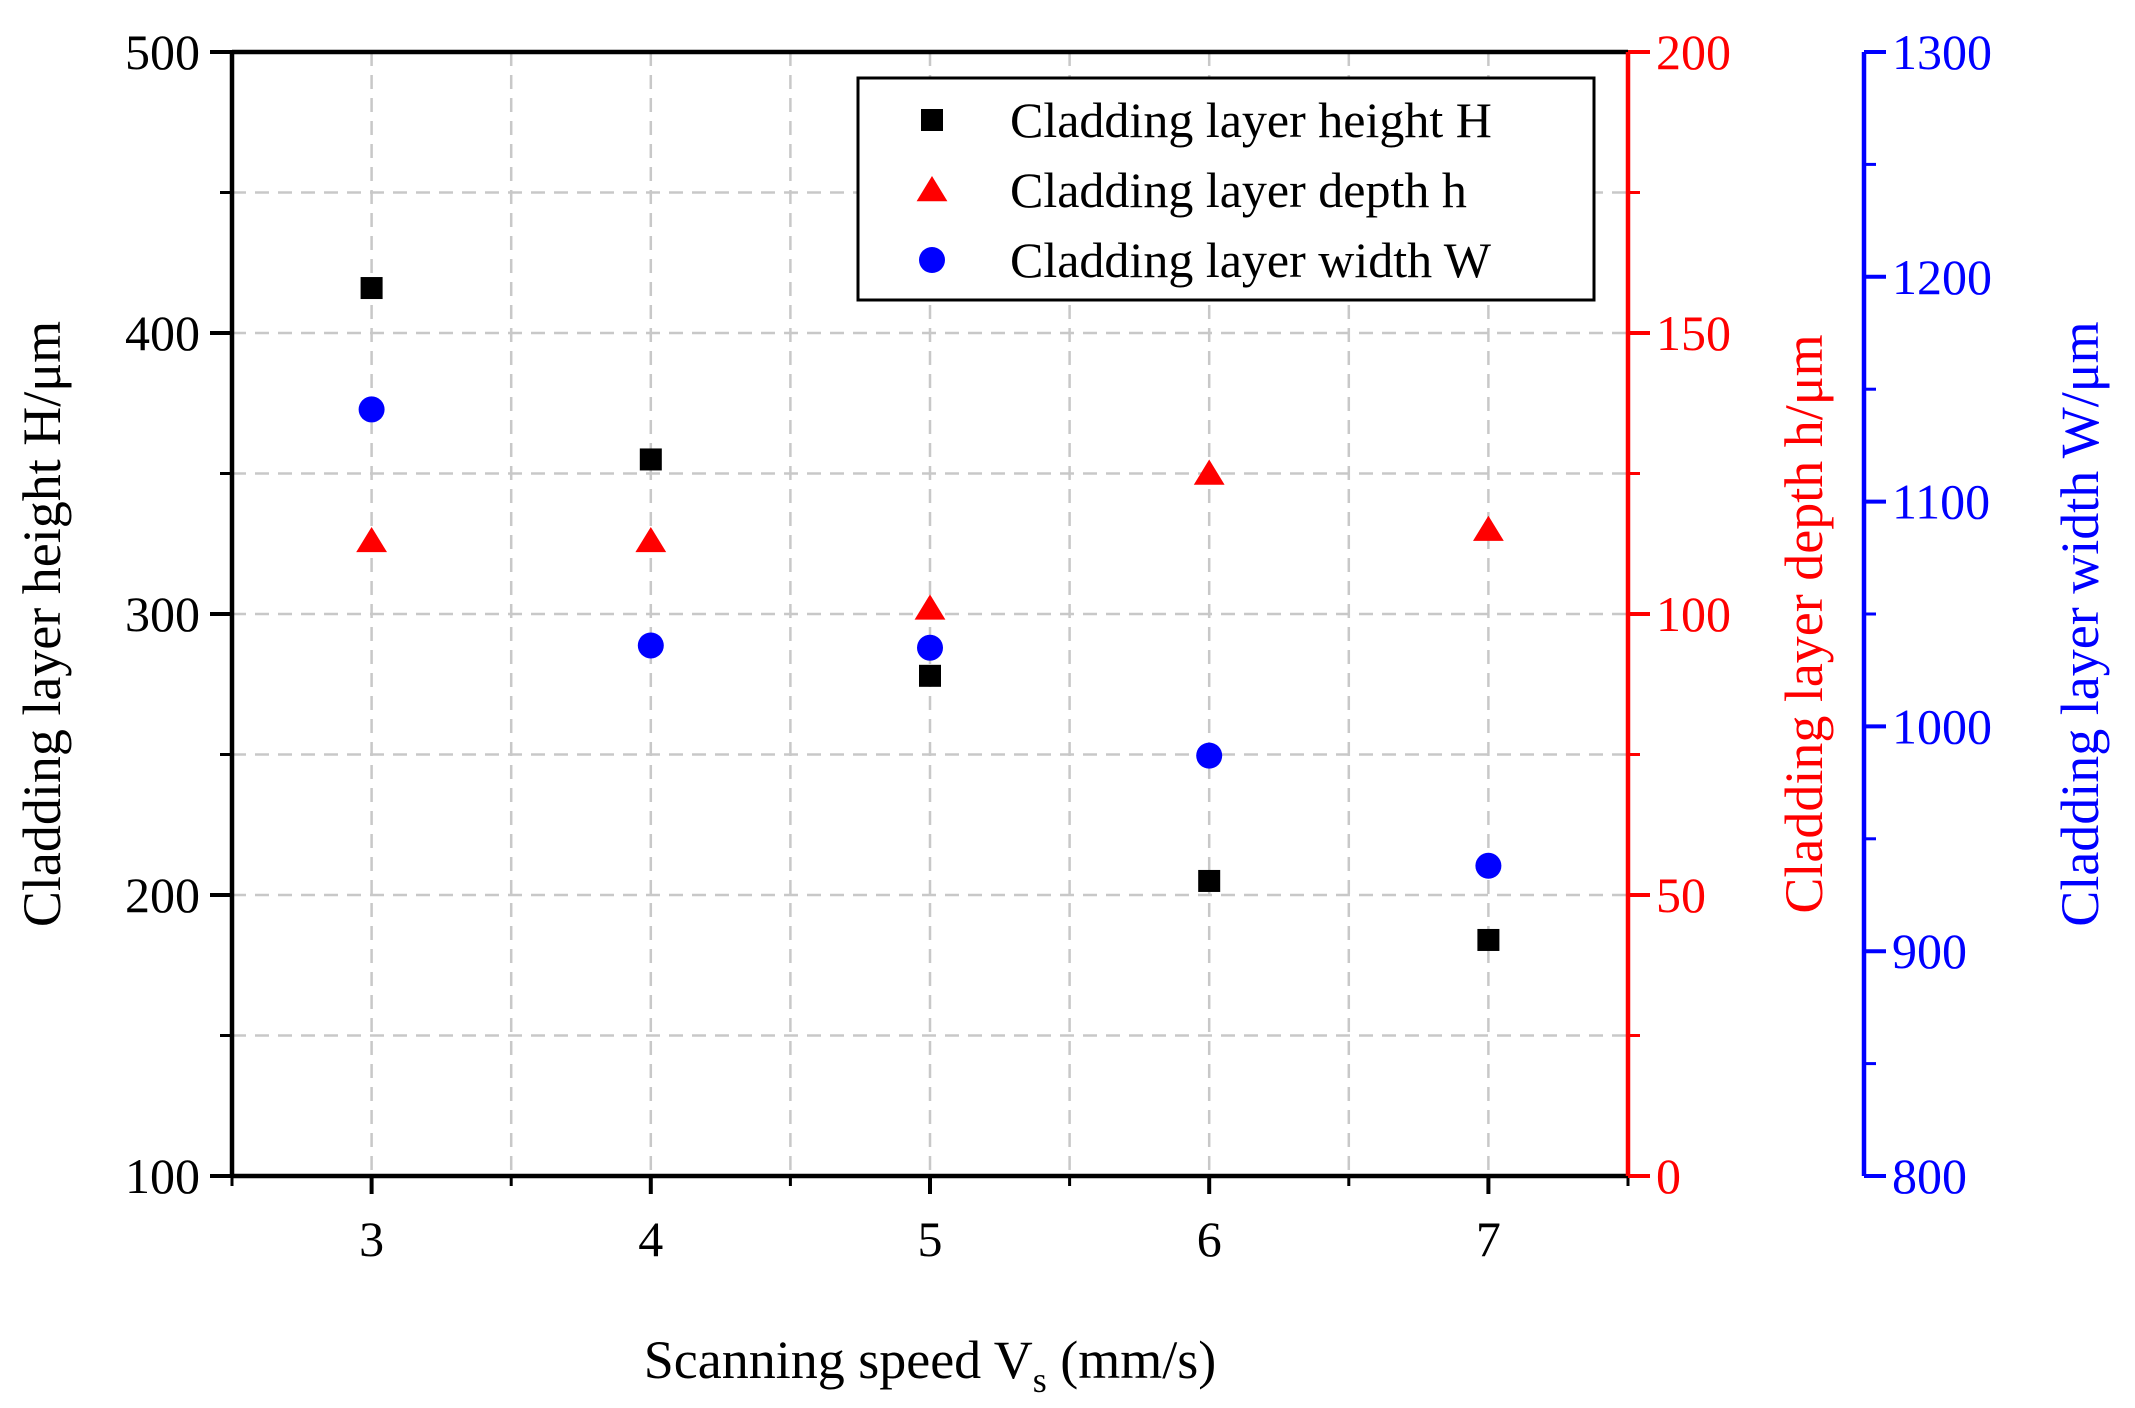 The image size is (2135, 1408). What do you see at coordinates (930, 1239) in the screenshot?
I see `x-tick-label: 5` at bounding box center [930, 1239].